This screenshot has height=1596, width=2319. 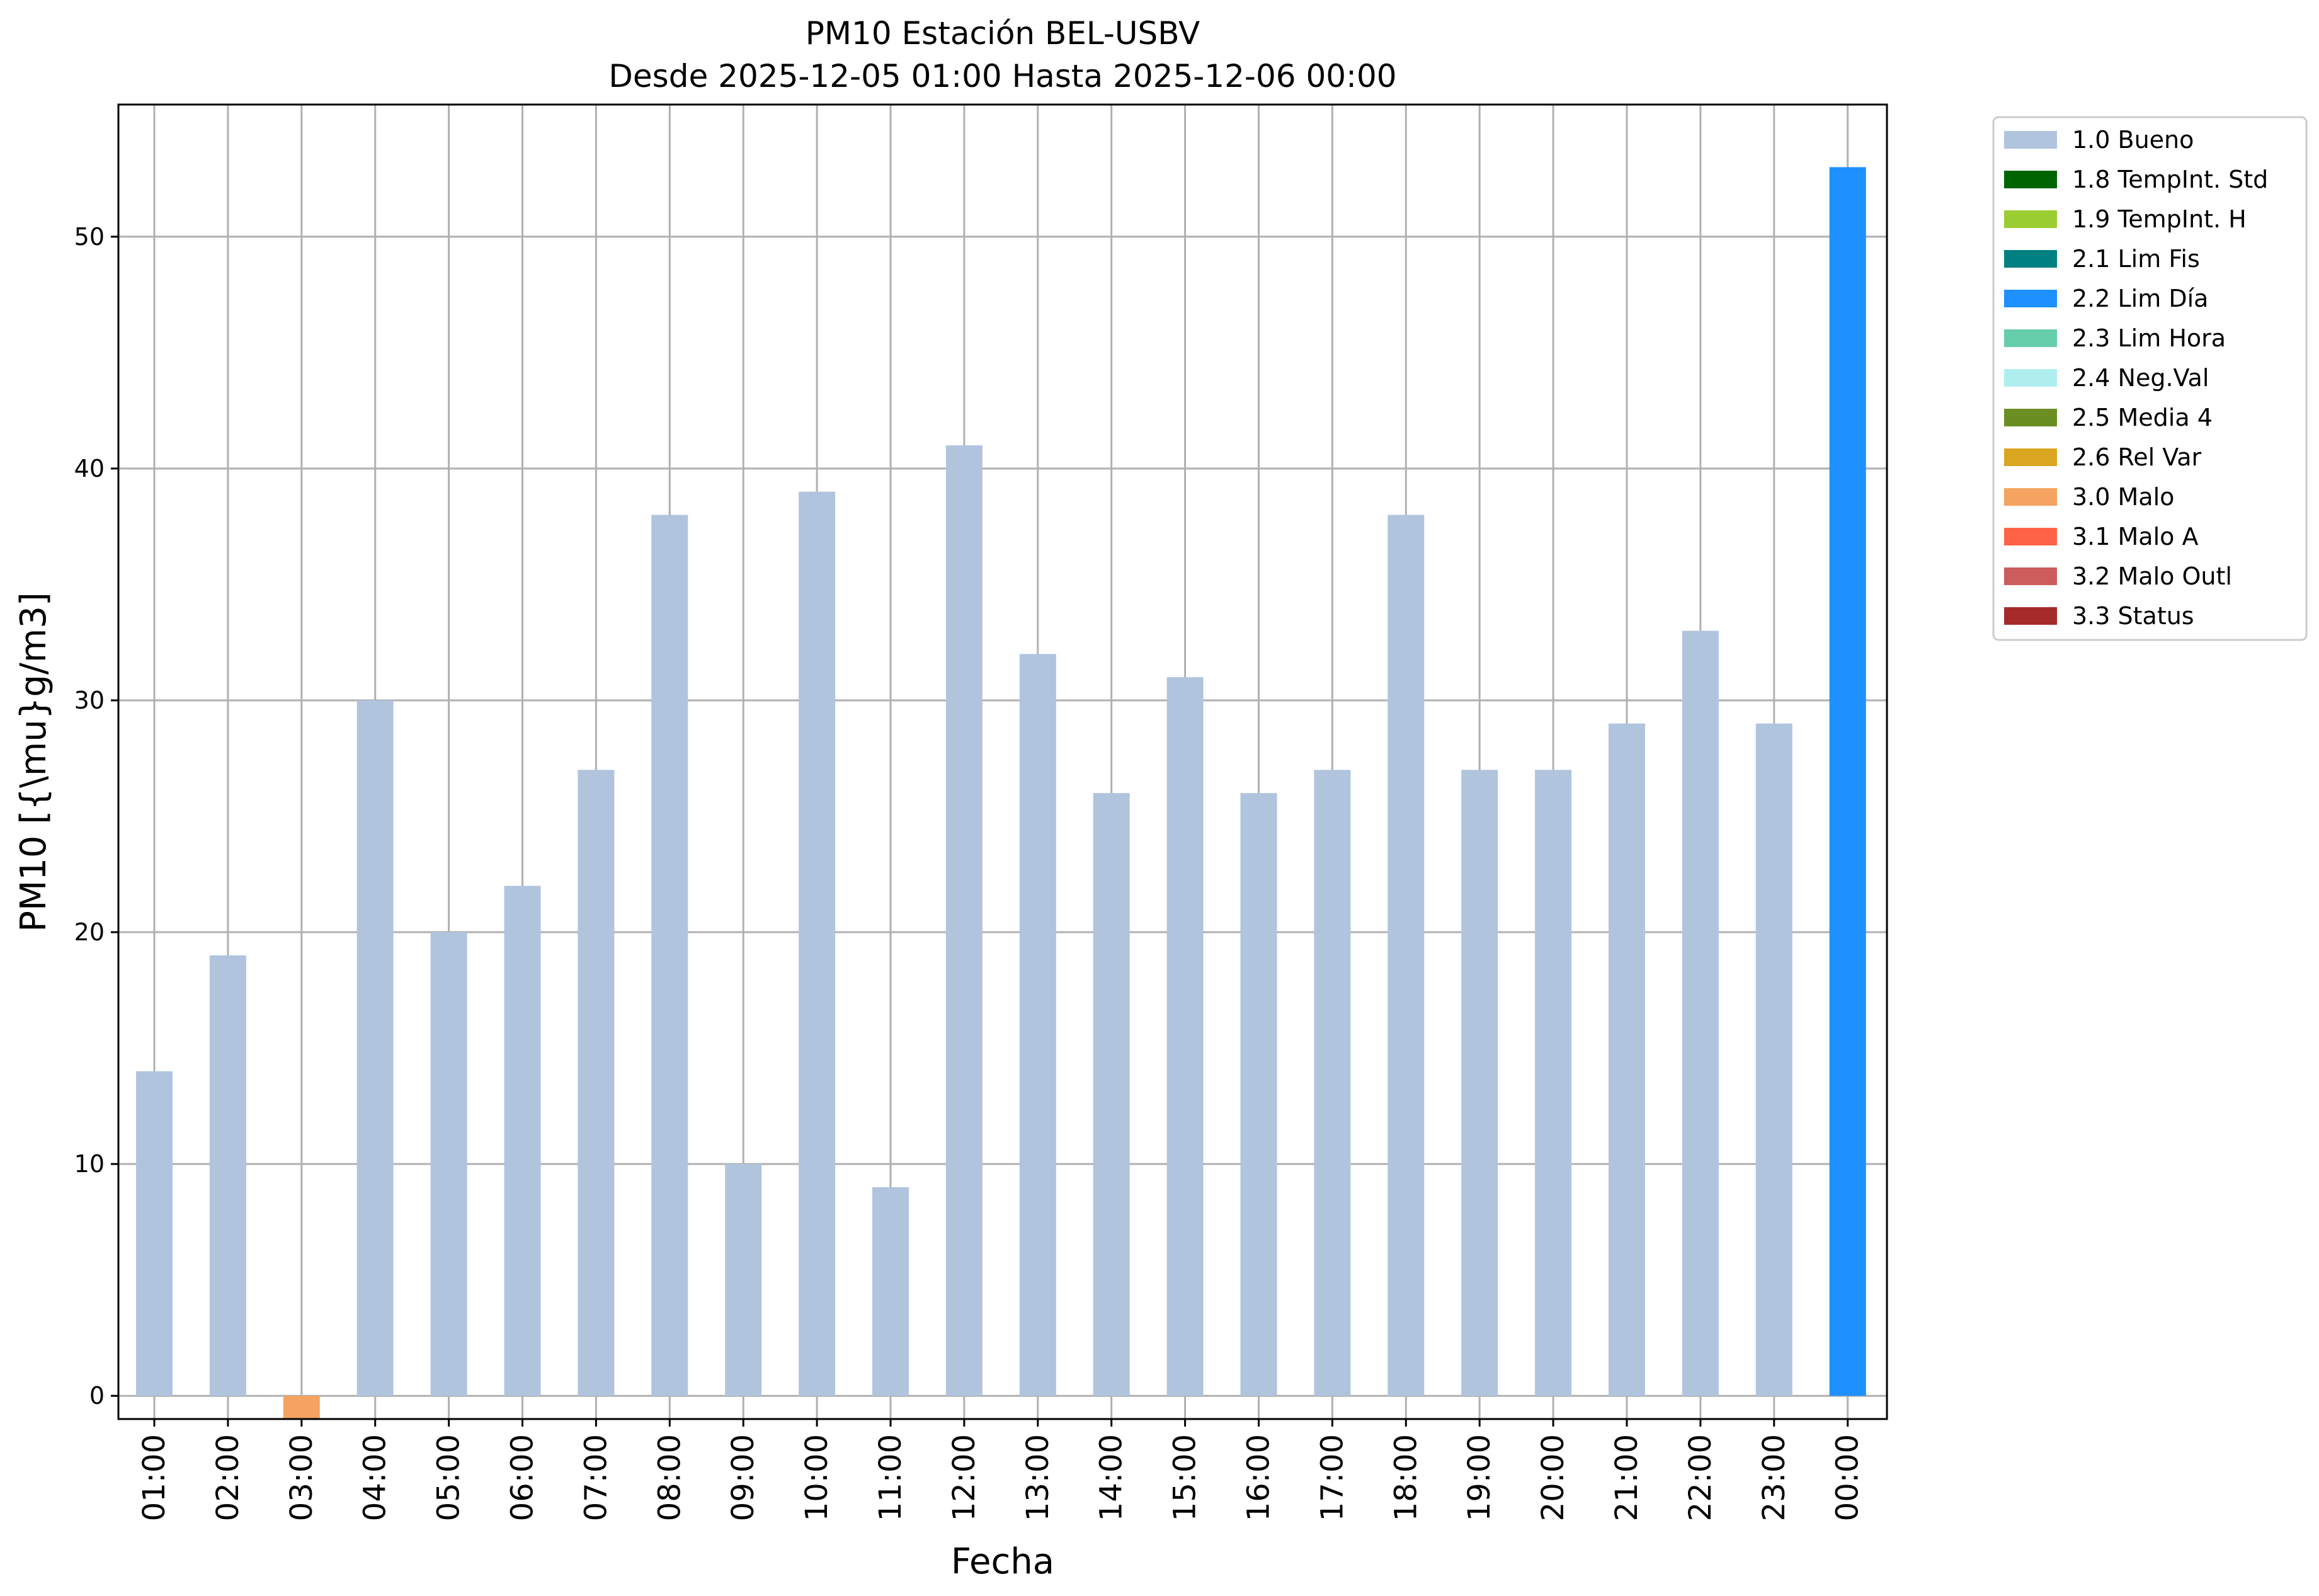 I want to click on legend-frame, so click(x=2150, y=378).